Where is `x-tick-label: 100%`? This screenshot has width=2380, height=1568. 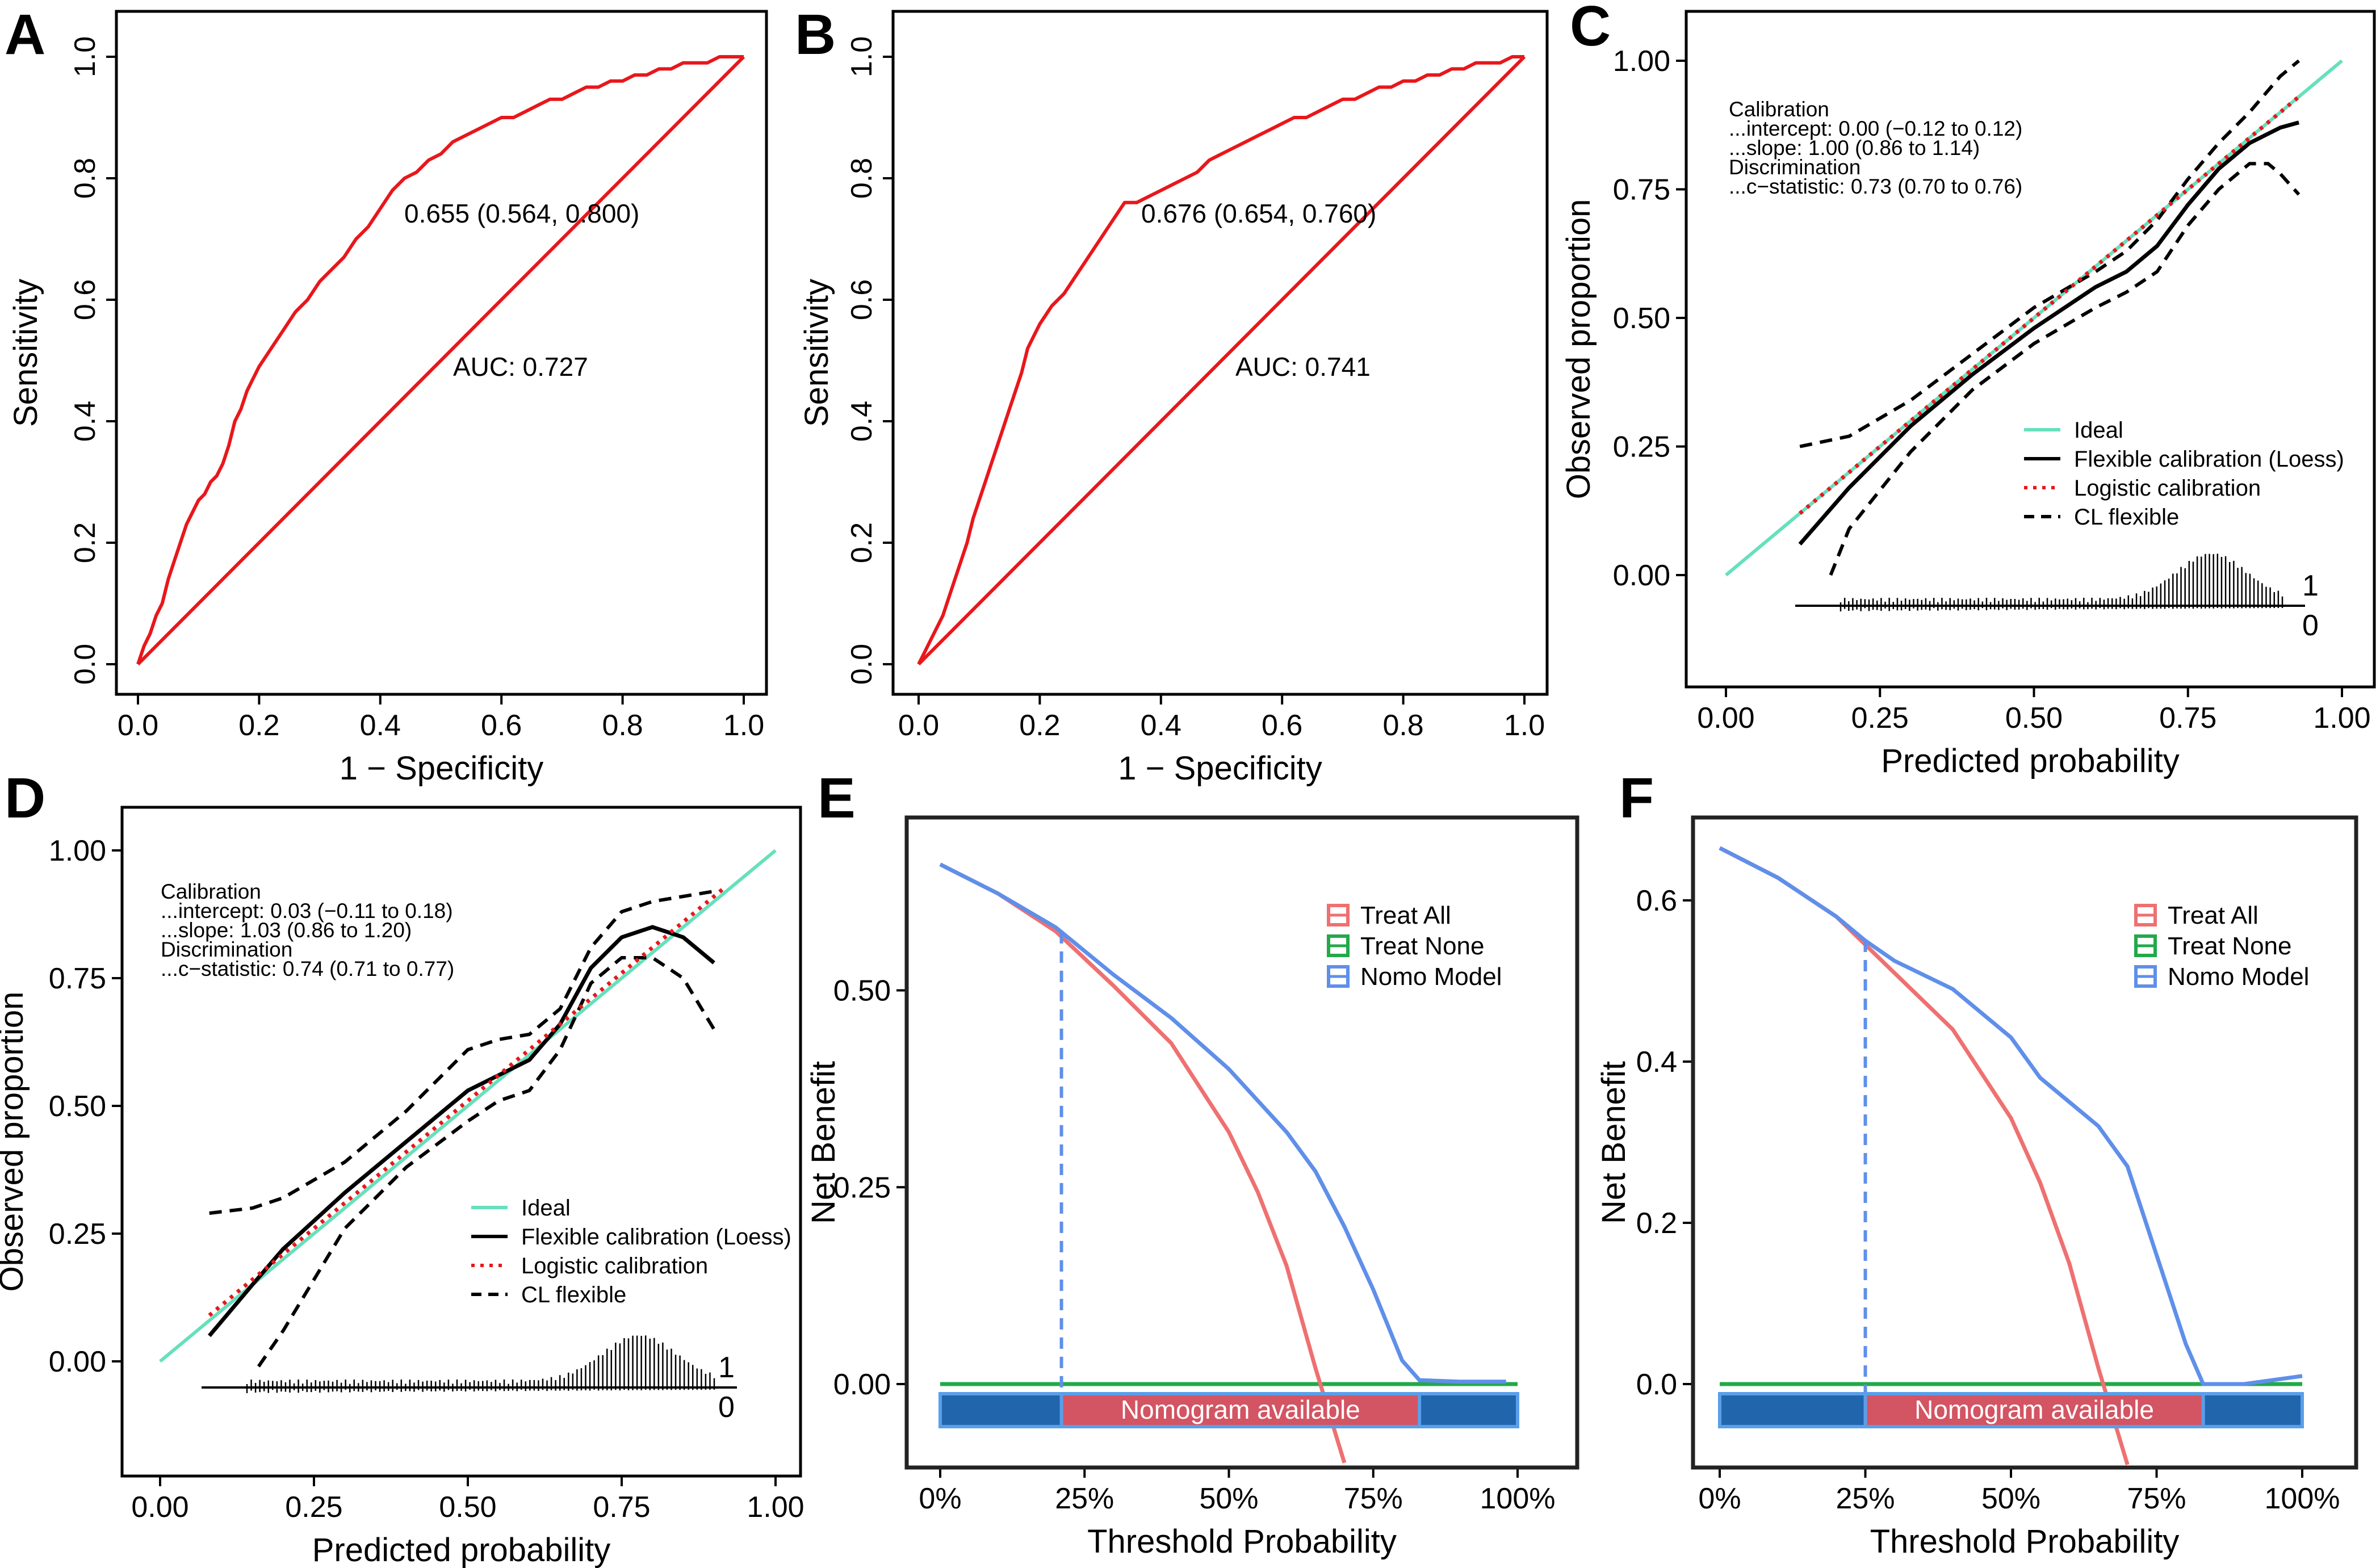 x-tick-label: 100% is located at coordinates (1518, 1498).